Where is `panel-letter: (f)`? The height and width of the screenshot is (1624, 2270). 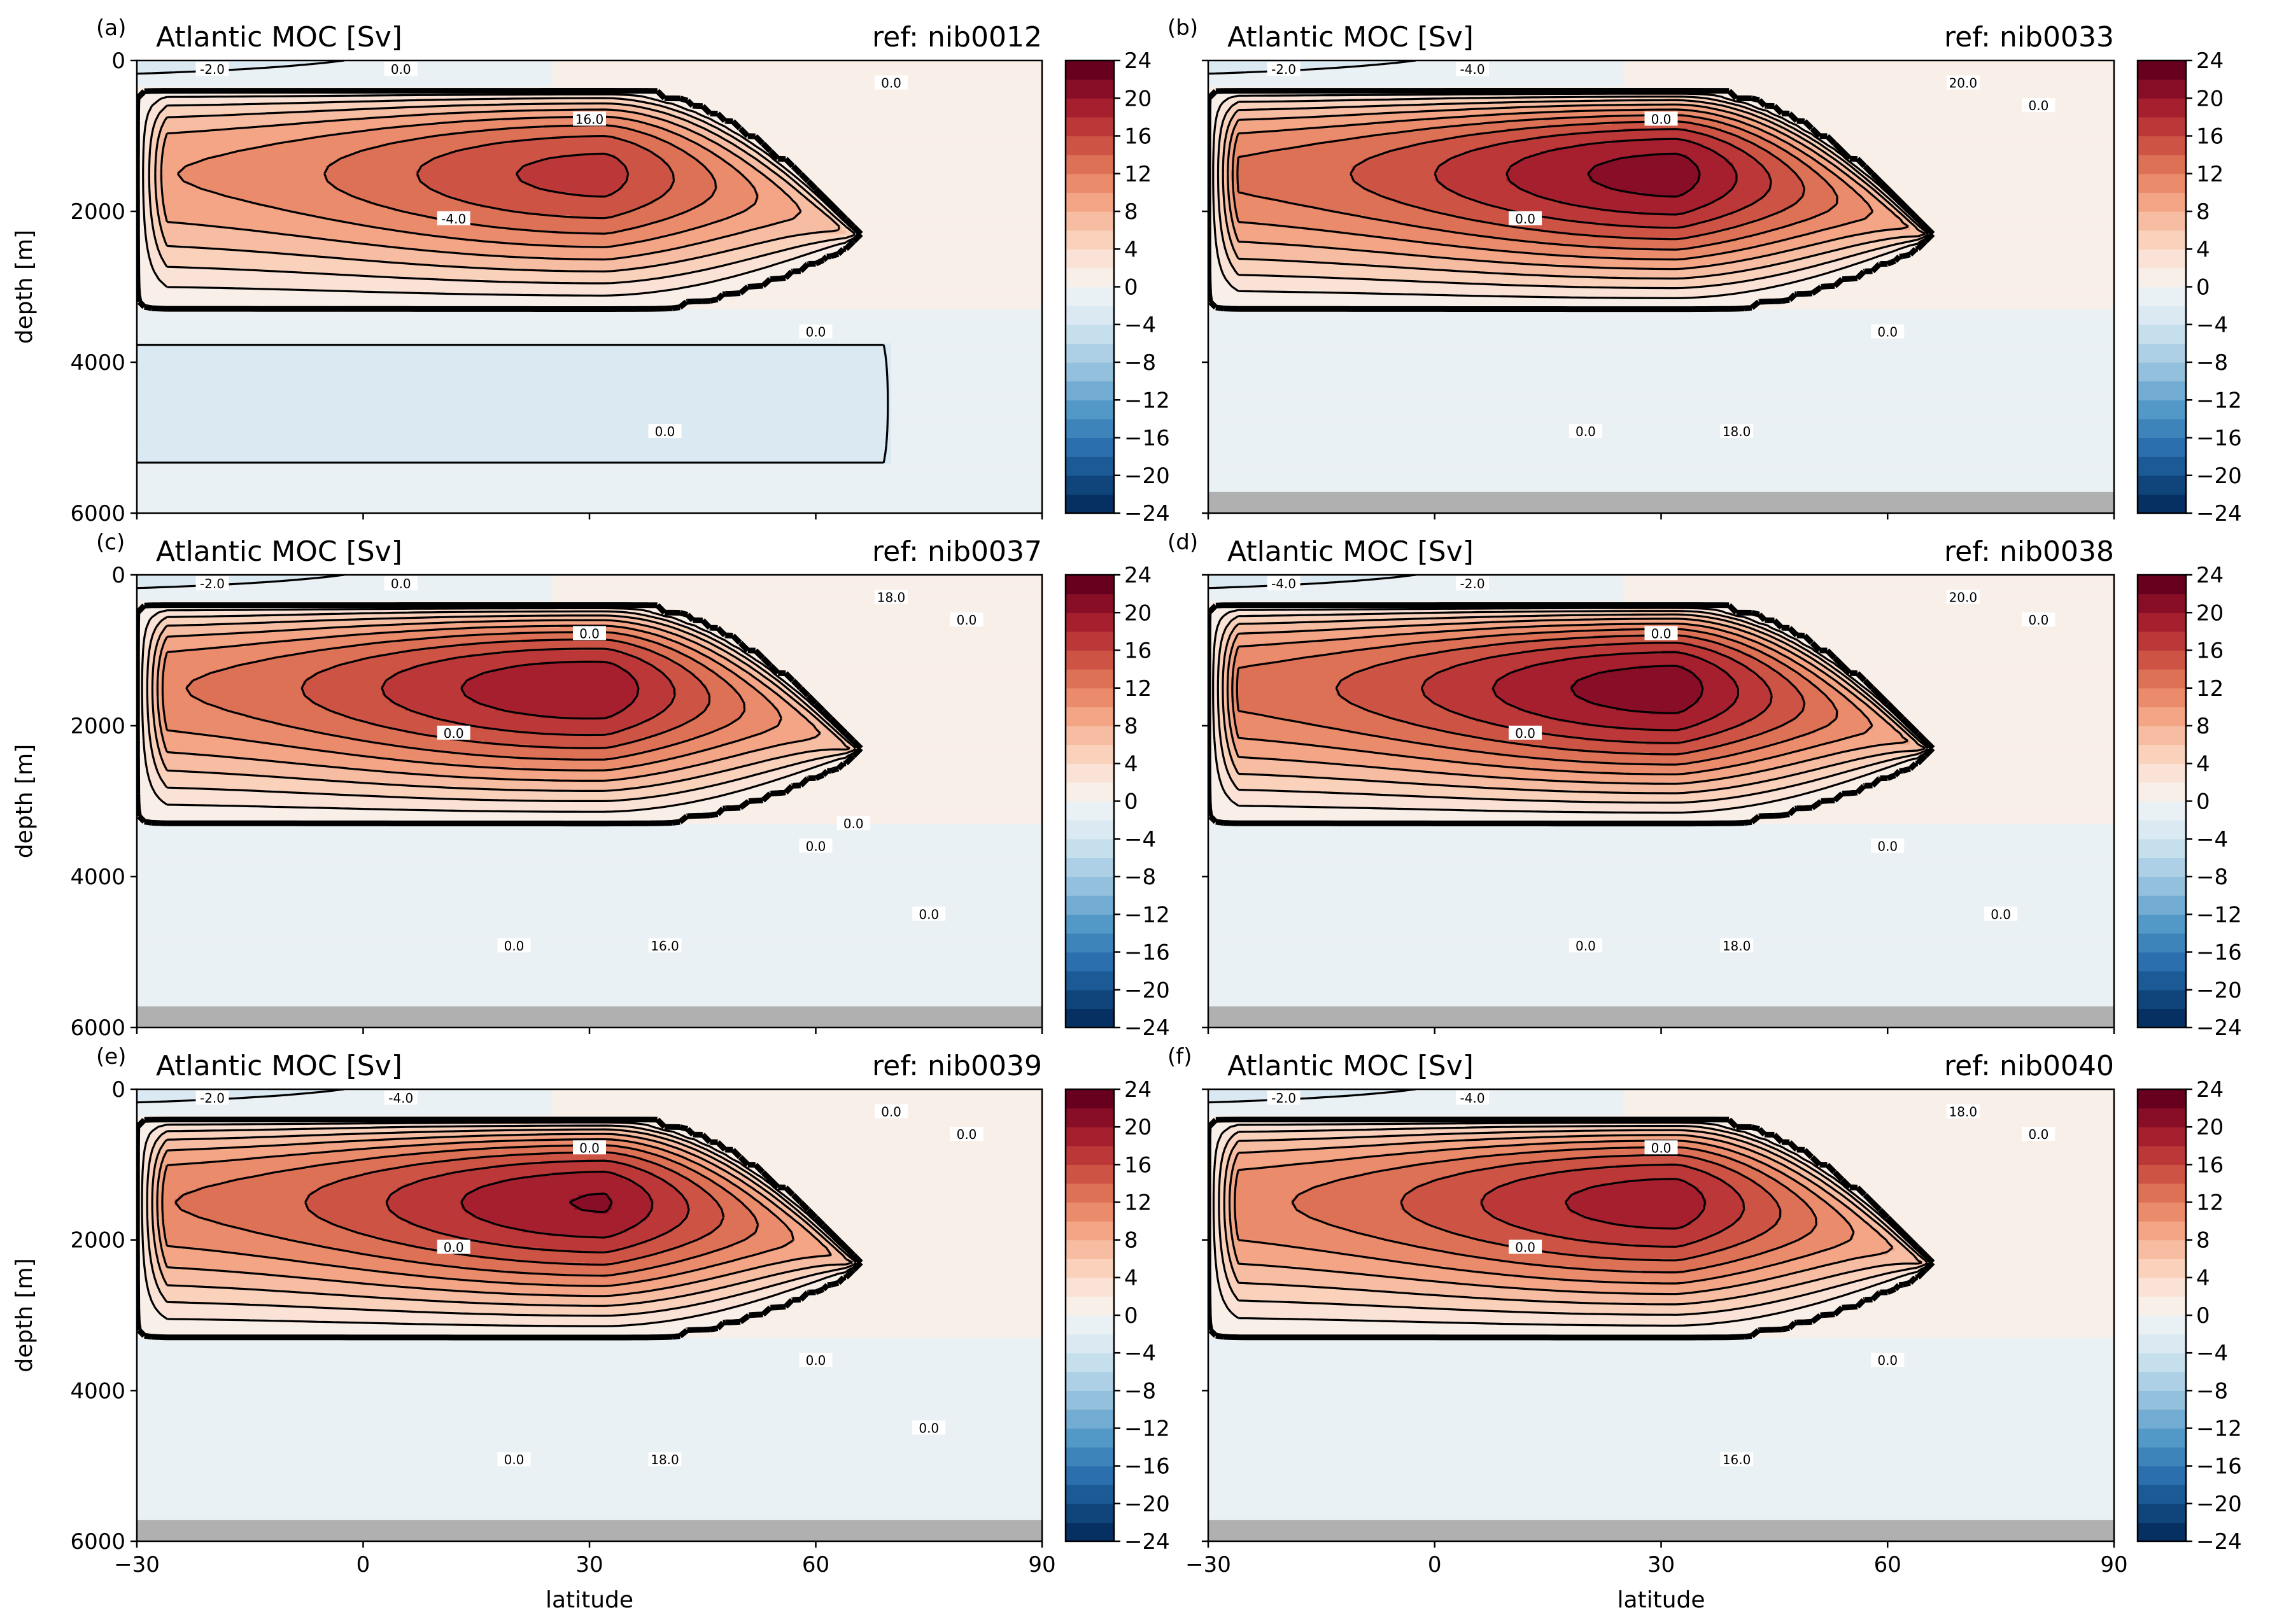
panel-letter: (f) is located at coordinates (1179, 1057).